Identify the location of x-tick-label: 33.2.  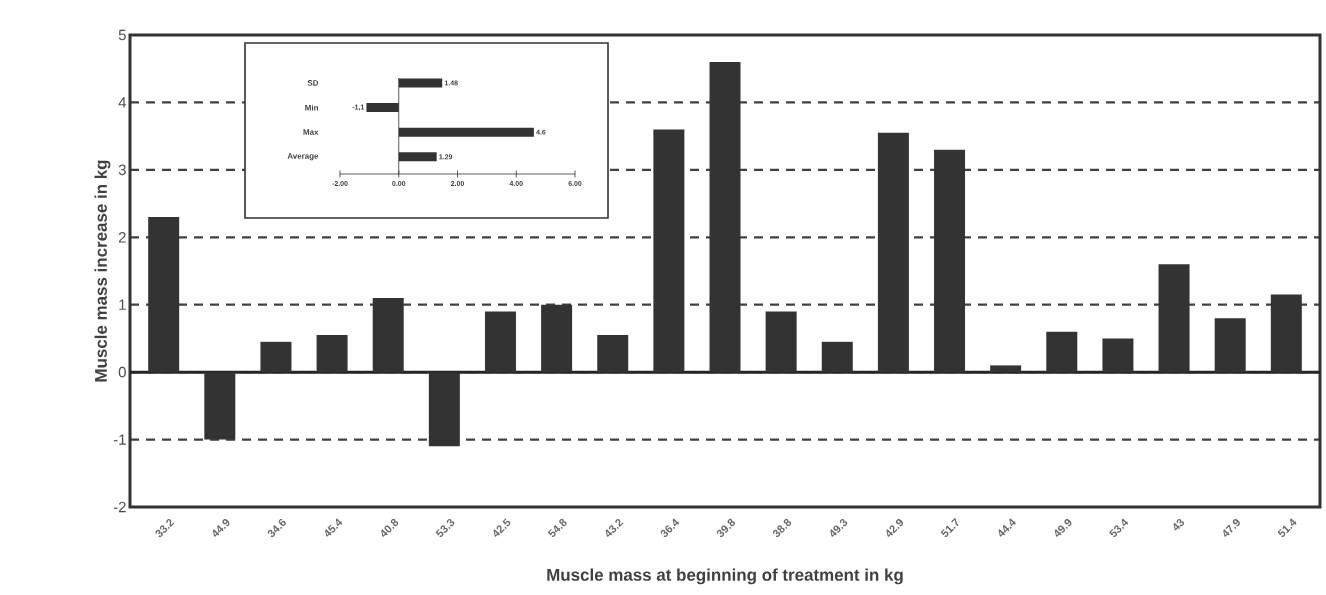
(165, 528).